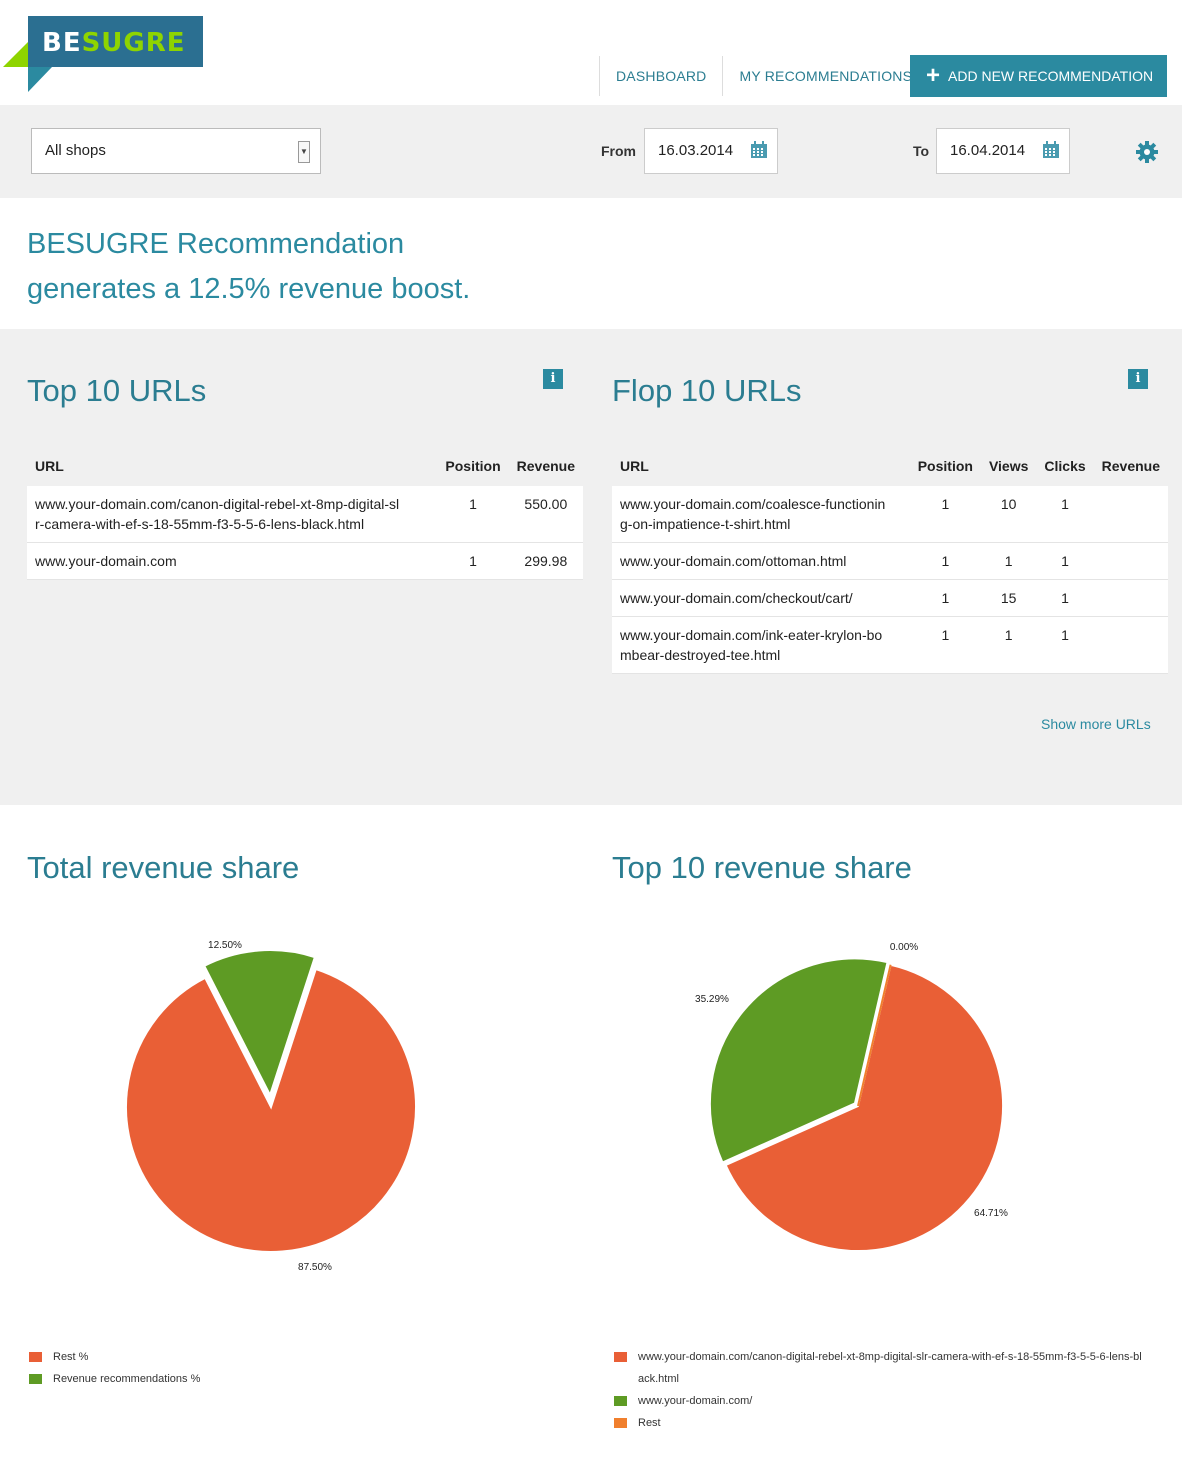 The image size is (1182, 1463). What do you see at coordinates (921, 151) in the screenshot?
I see `to-label: To` at bounding box center [921, 151].